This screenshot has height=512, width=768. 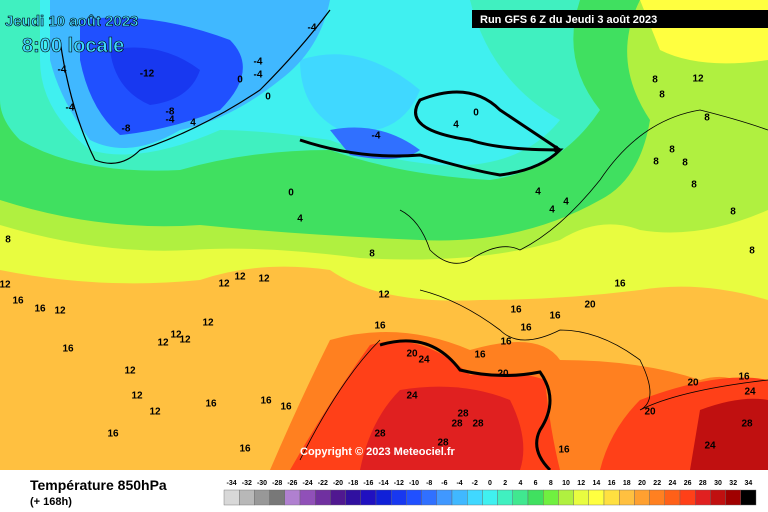 I want to click on legend-label: 34, so click(x=749, y=483).